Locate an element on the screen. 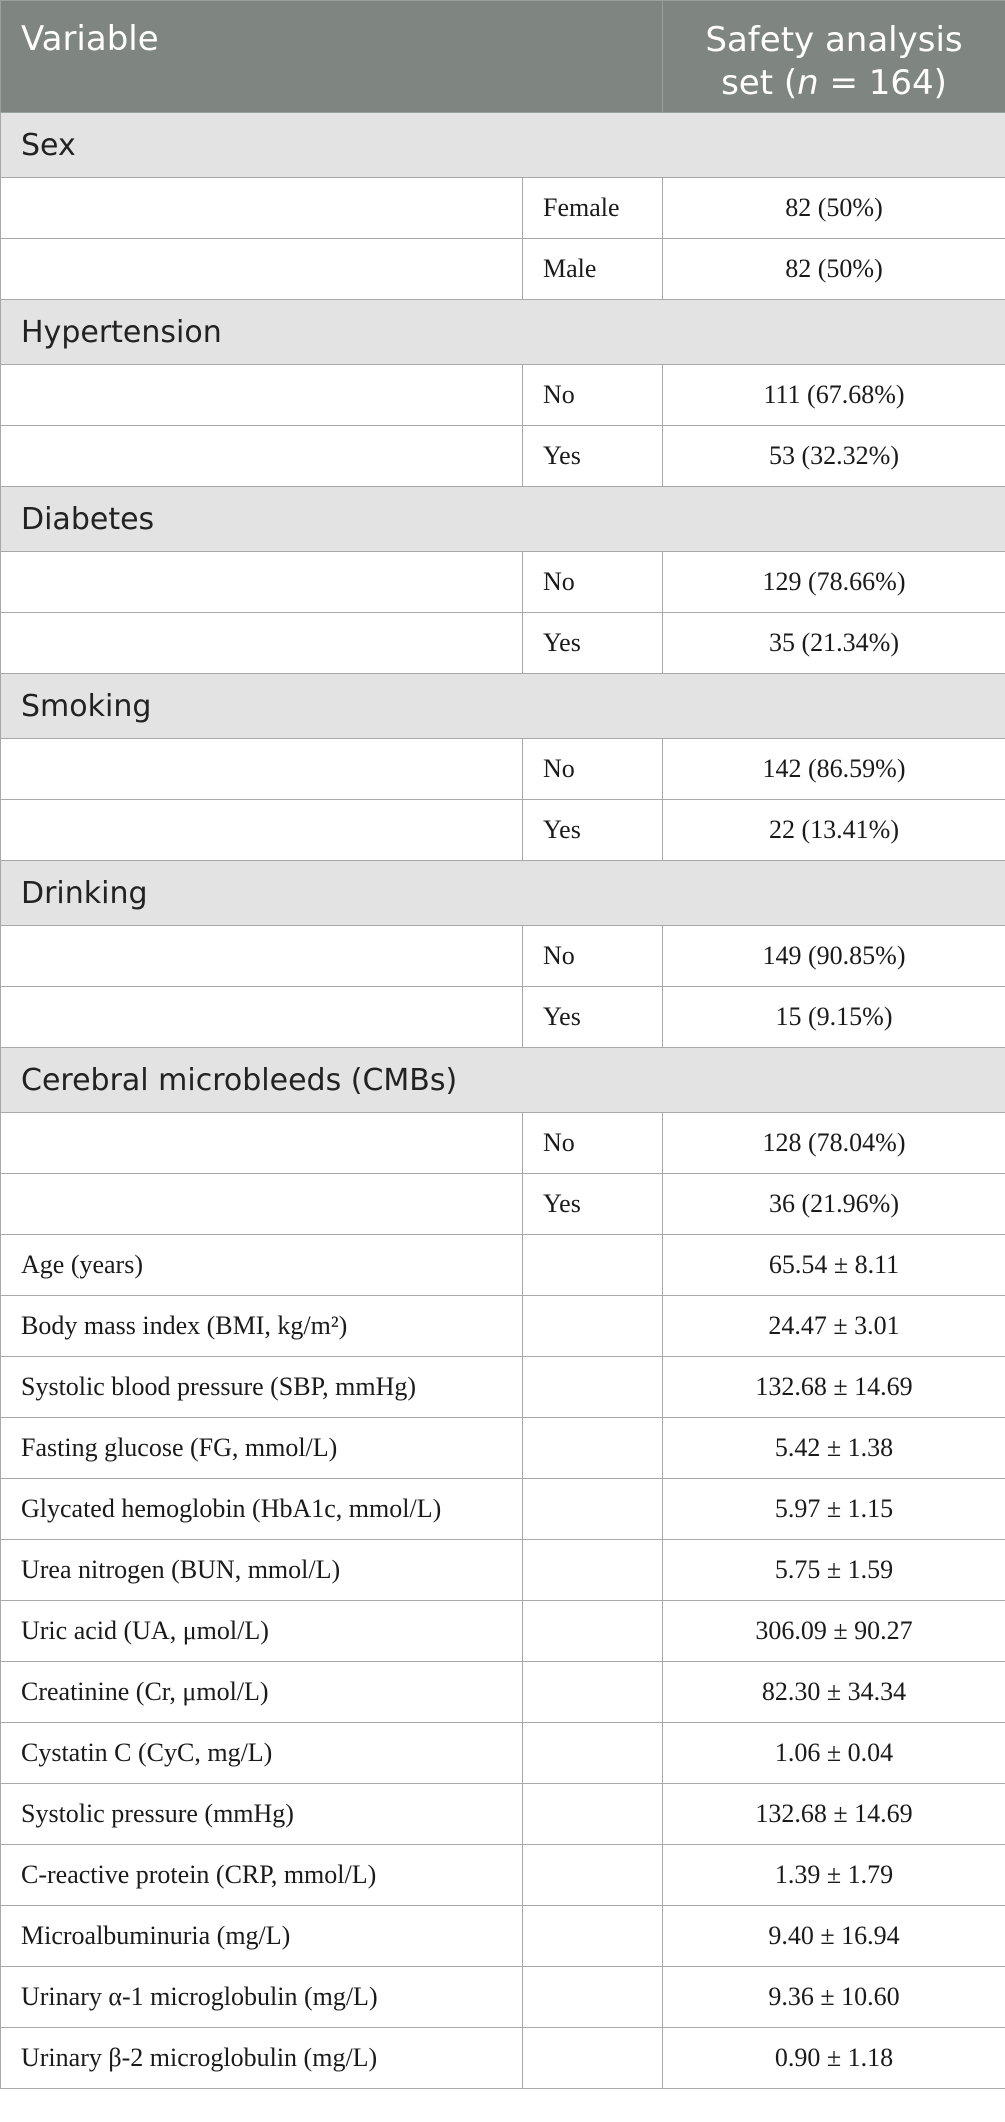 The height and width of the screenshot is (2122, 1005). table-row: Male 82 (50%) is located at coordinates (502, 269).